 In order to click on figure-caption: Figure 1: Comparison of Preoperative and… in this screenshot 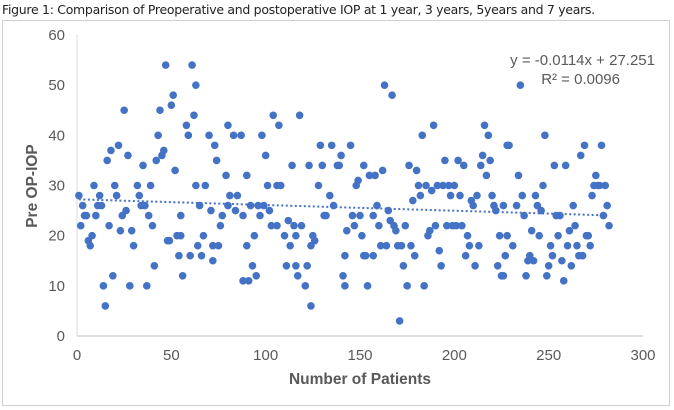, I will do `click(298, 9)`.